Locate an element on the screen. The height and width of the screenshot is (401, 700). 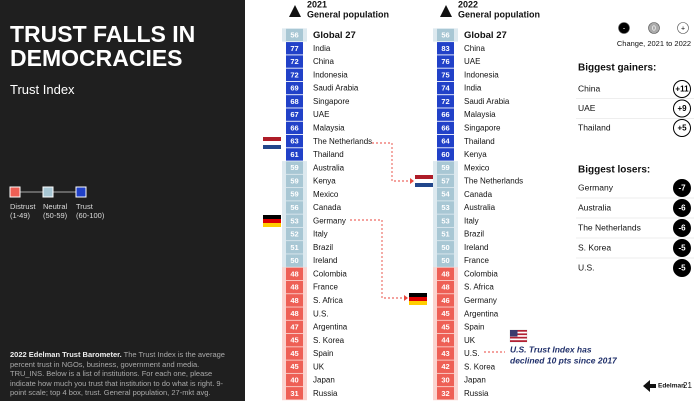
subtitle: Trust Index is located at coordinates (42, 89).